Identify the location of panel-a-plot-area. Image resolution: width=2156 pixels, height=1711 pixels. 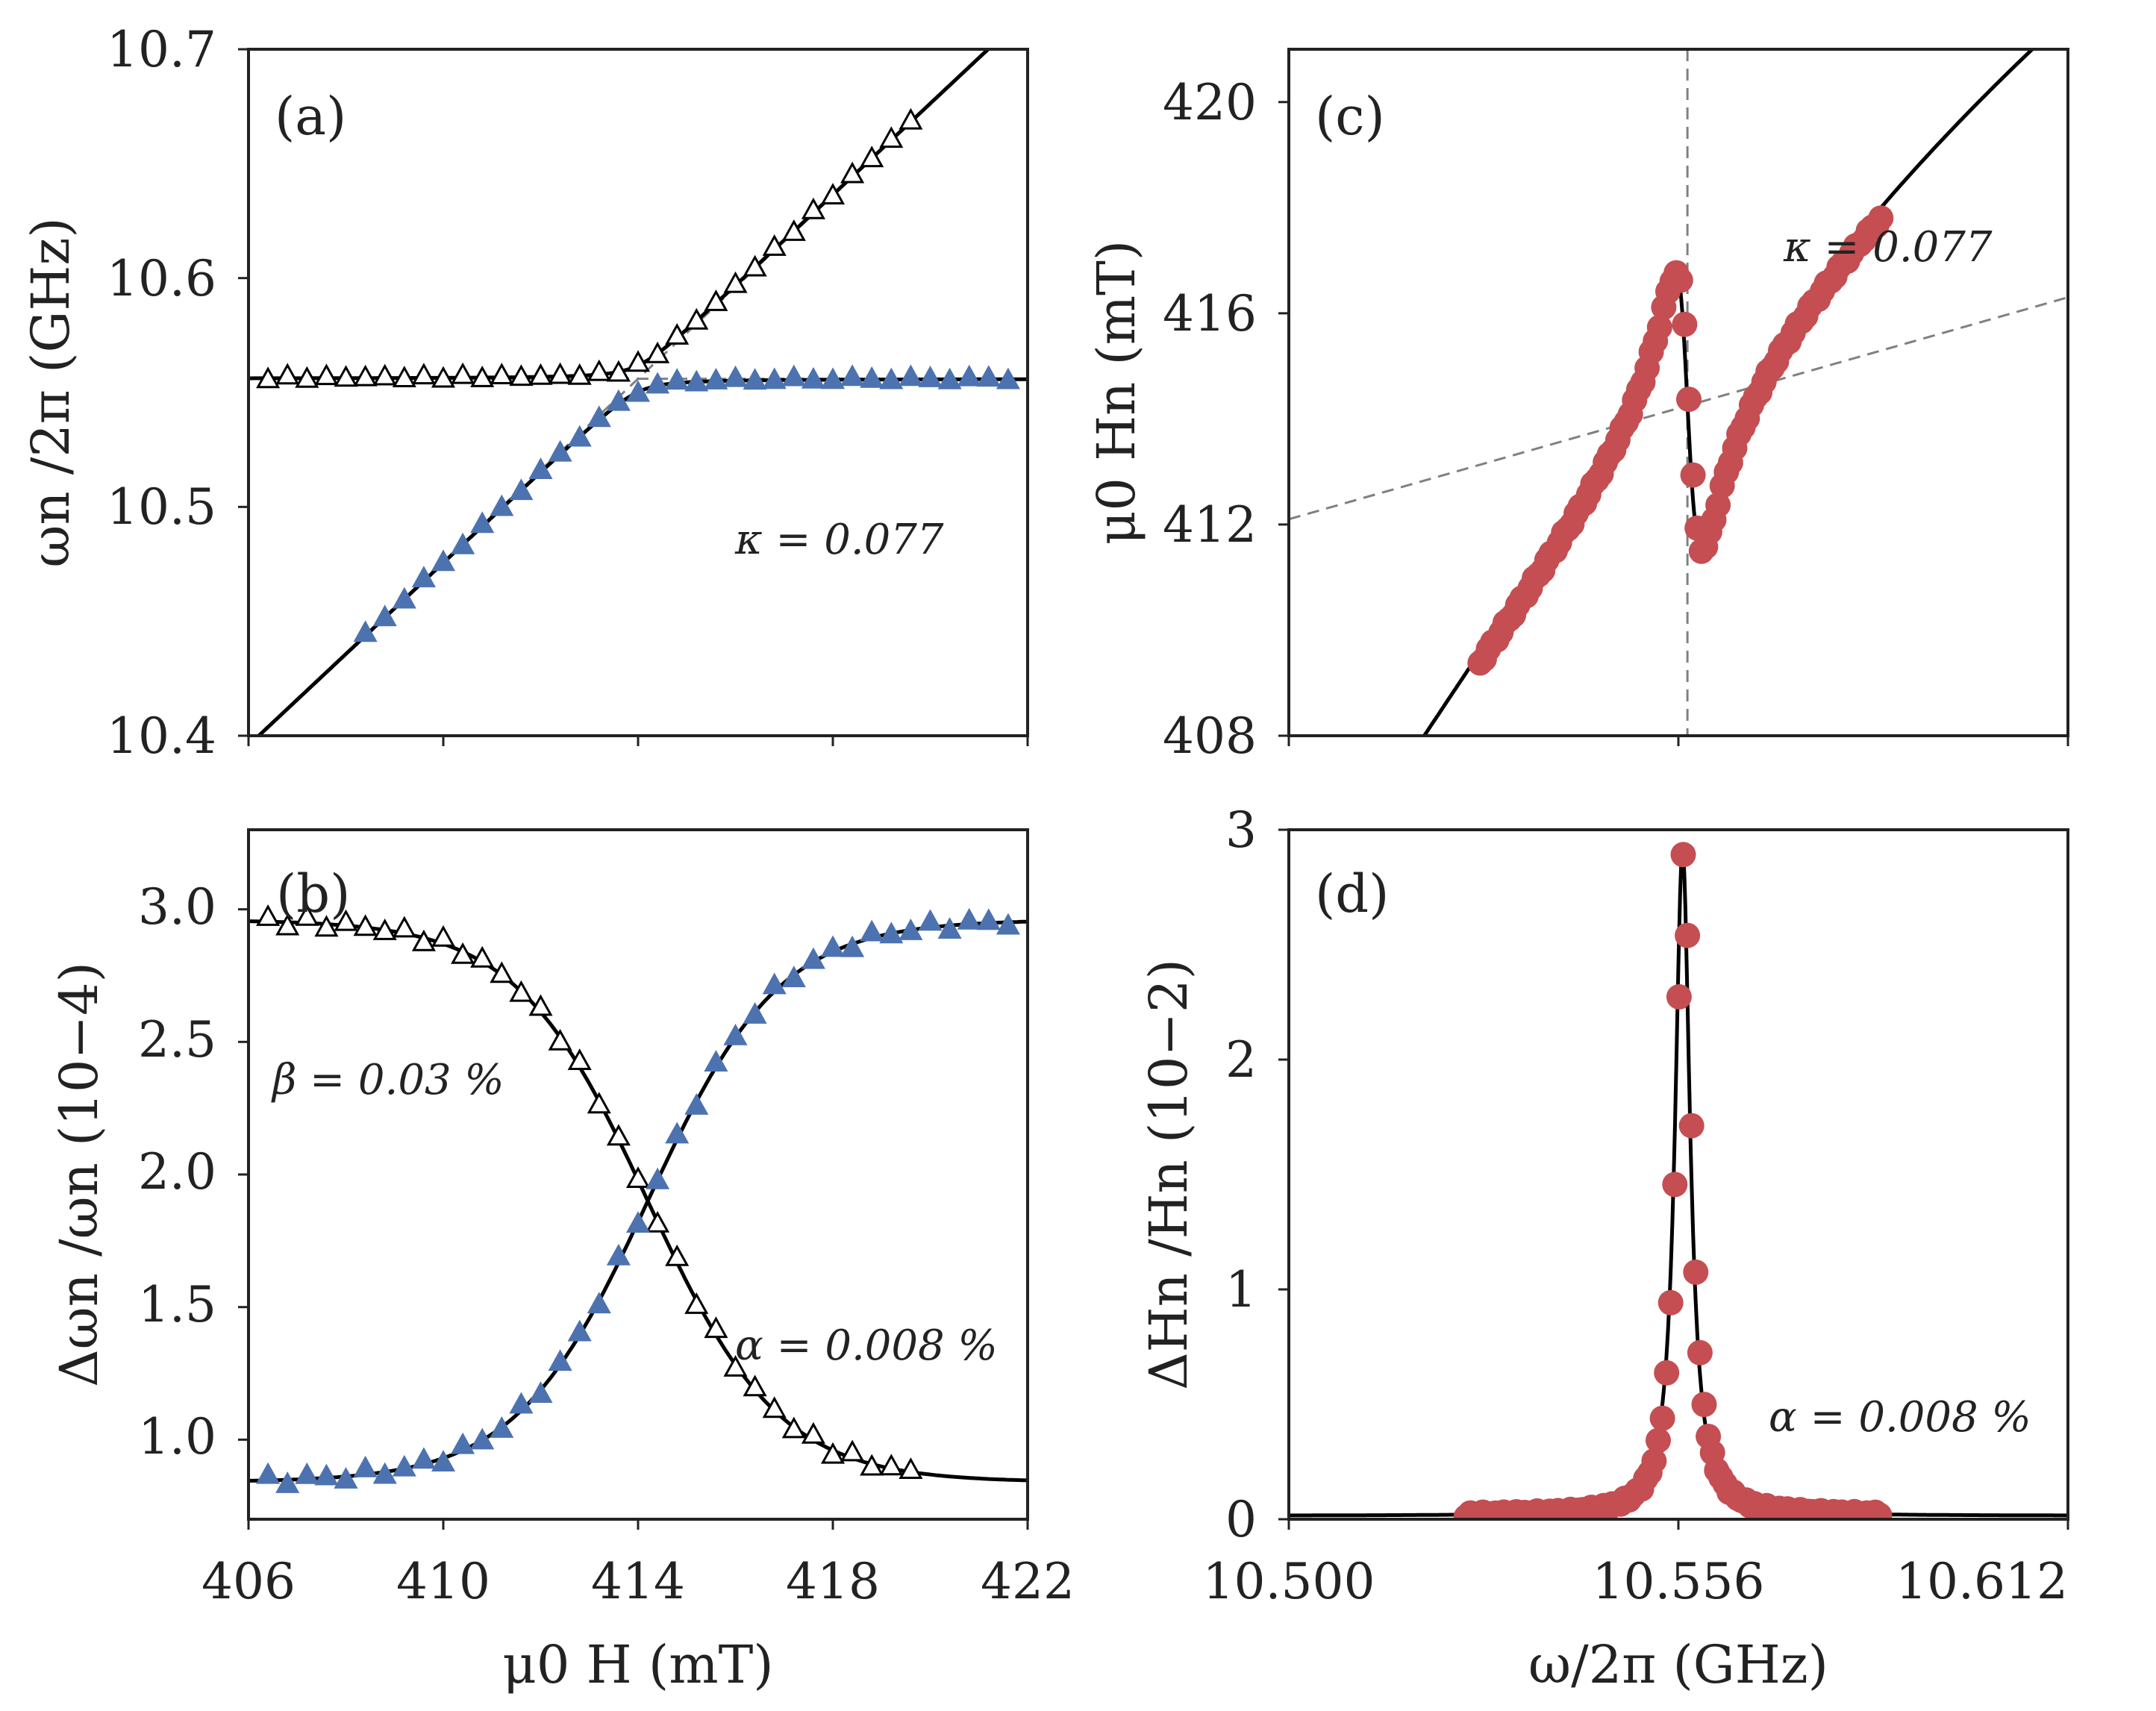
(638, 393).